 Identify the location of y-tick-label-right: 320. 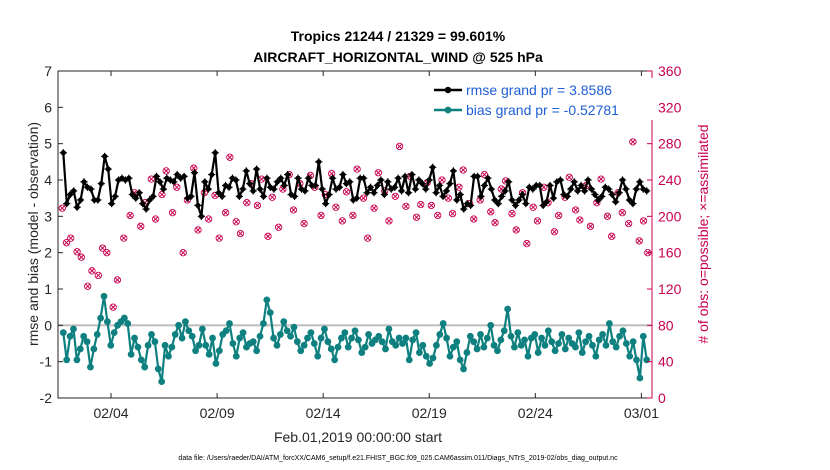
(670, 107).